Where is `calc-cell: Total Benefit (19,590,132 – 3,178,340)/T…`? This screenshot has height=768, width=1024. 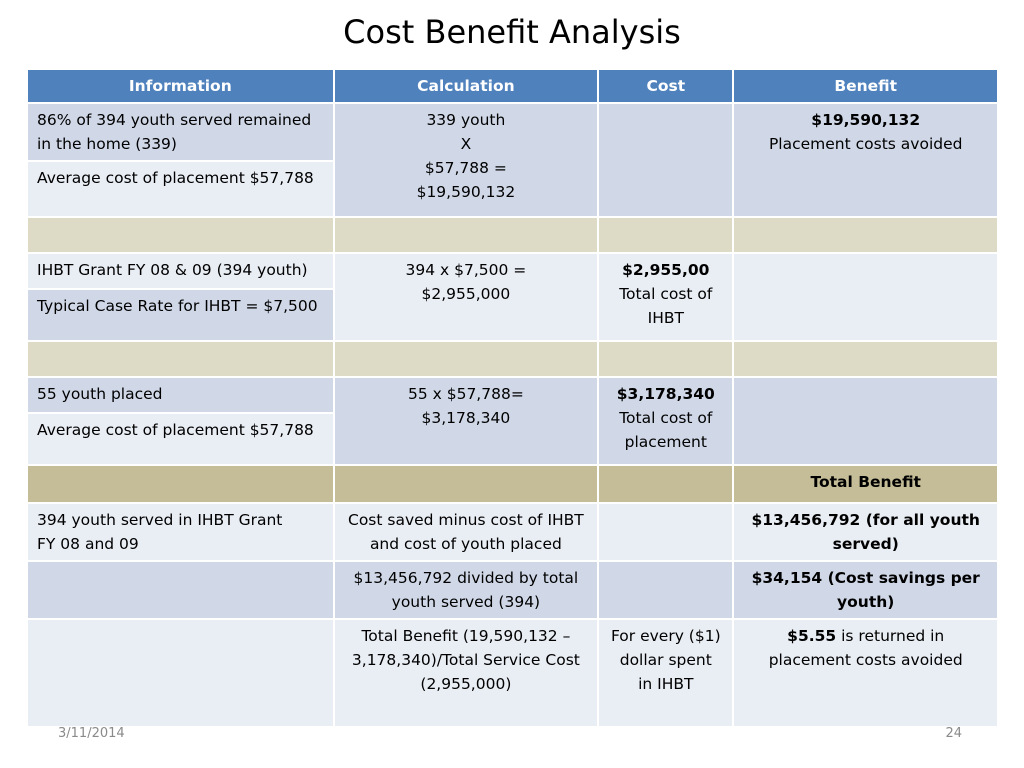 calc-cell: Total Benefit (19,590,132 – 3,178,340)/T… is located at coordinates (466, 673).